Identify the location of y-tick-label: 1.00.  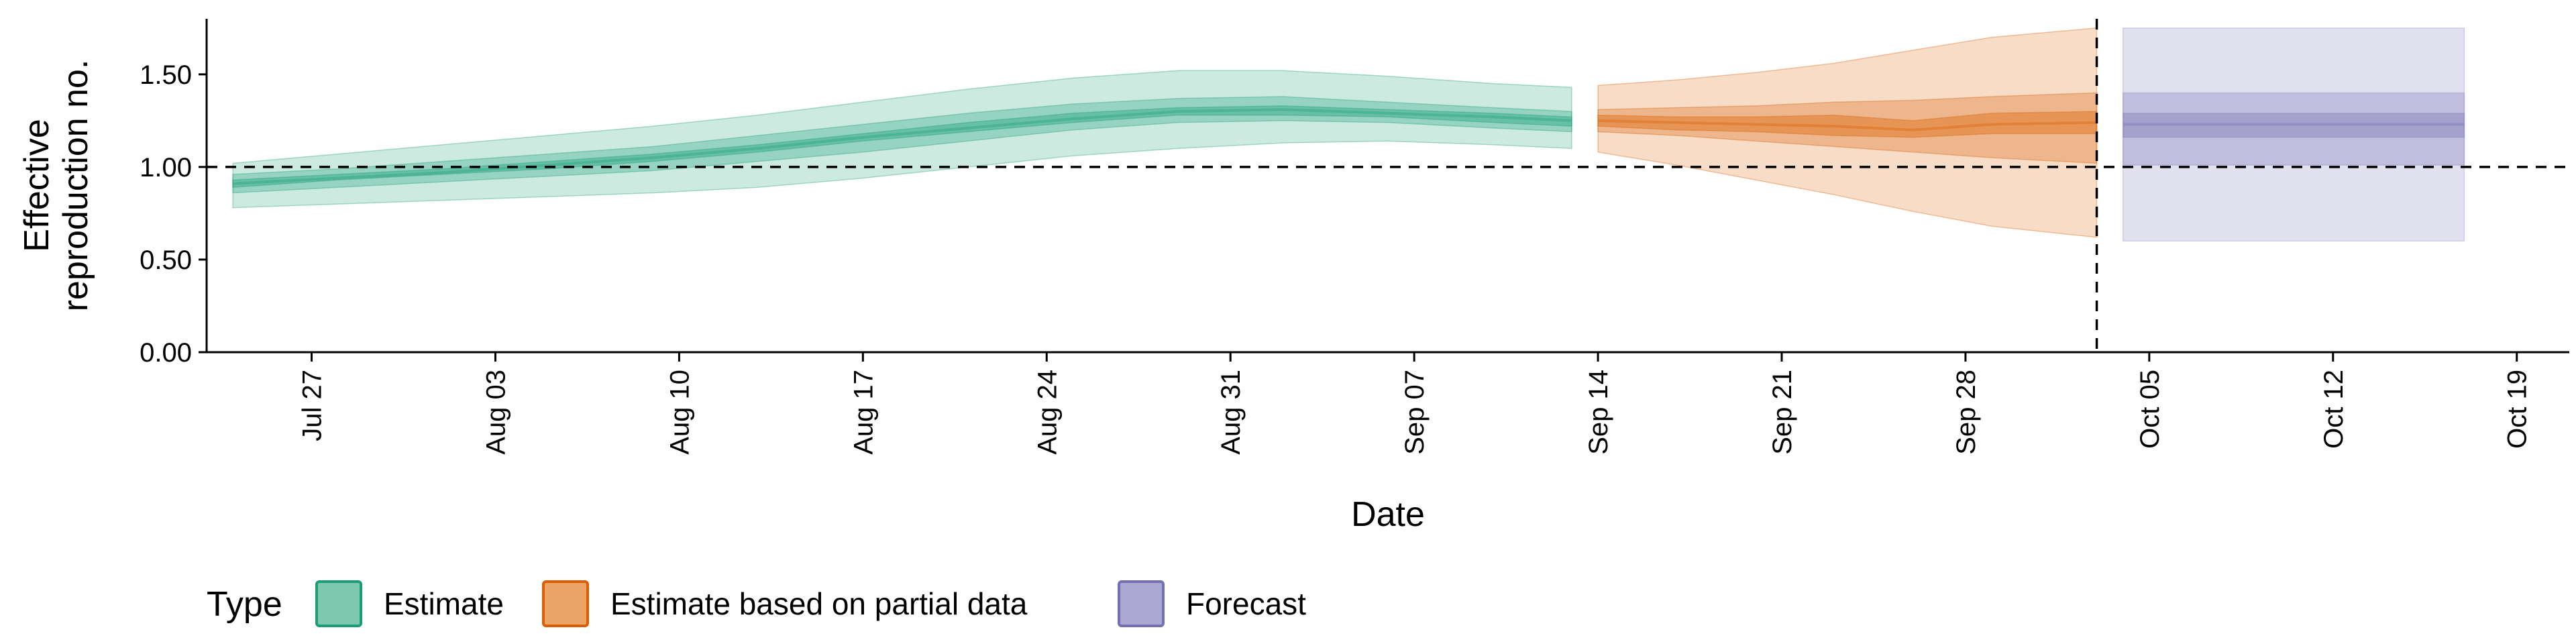
(166, 167).